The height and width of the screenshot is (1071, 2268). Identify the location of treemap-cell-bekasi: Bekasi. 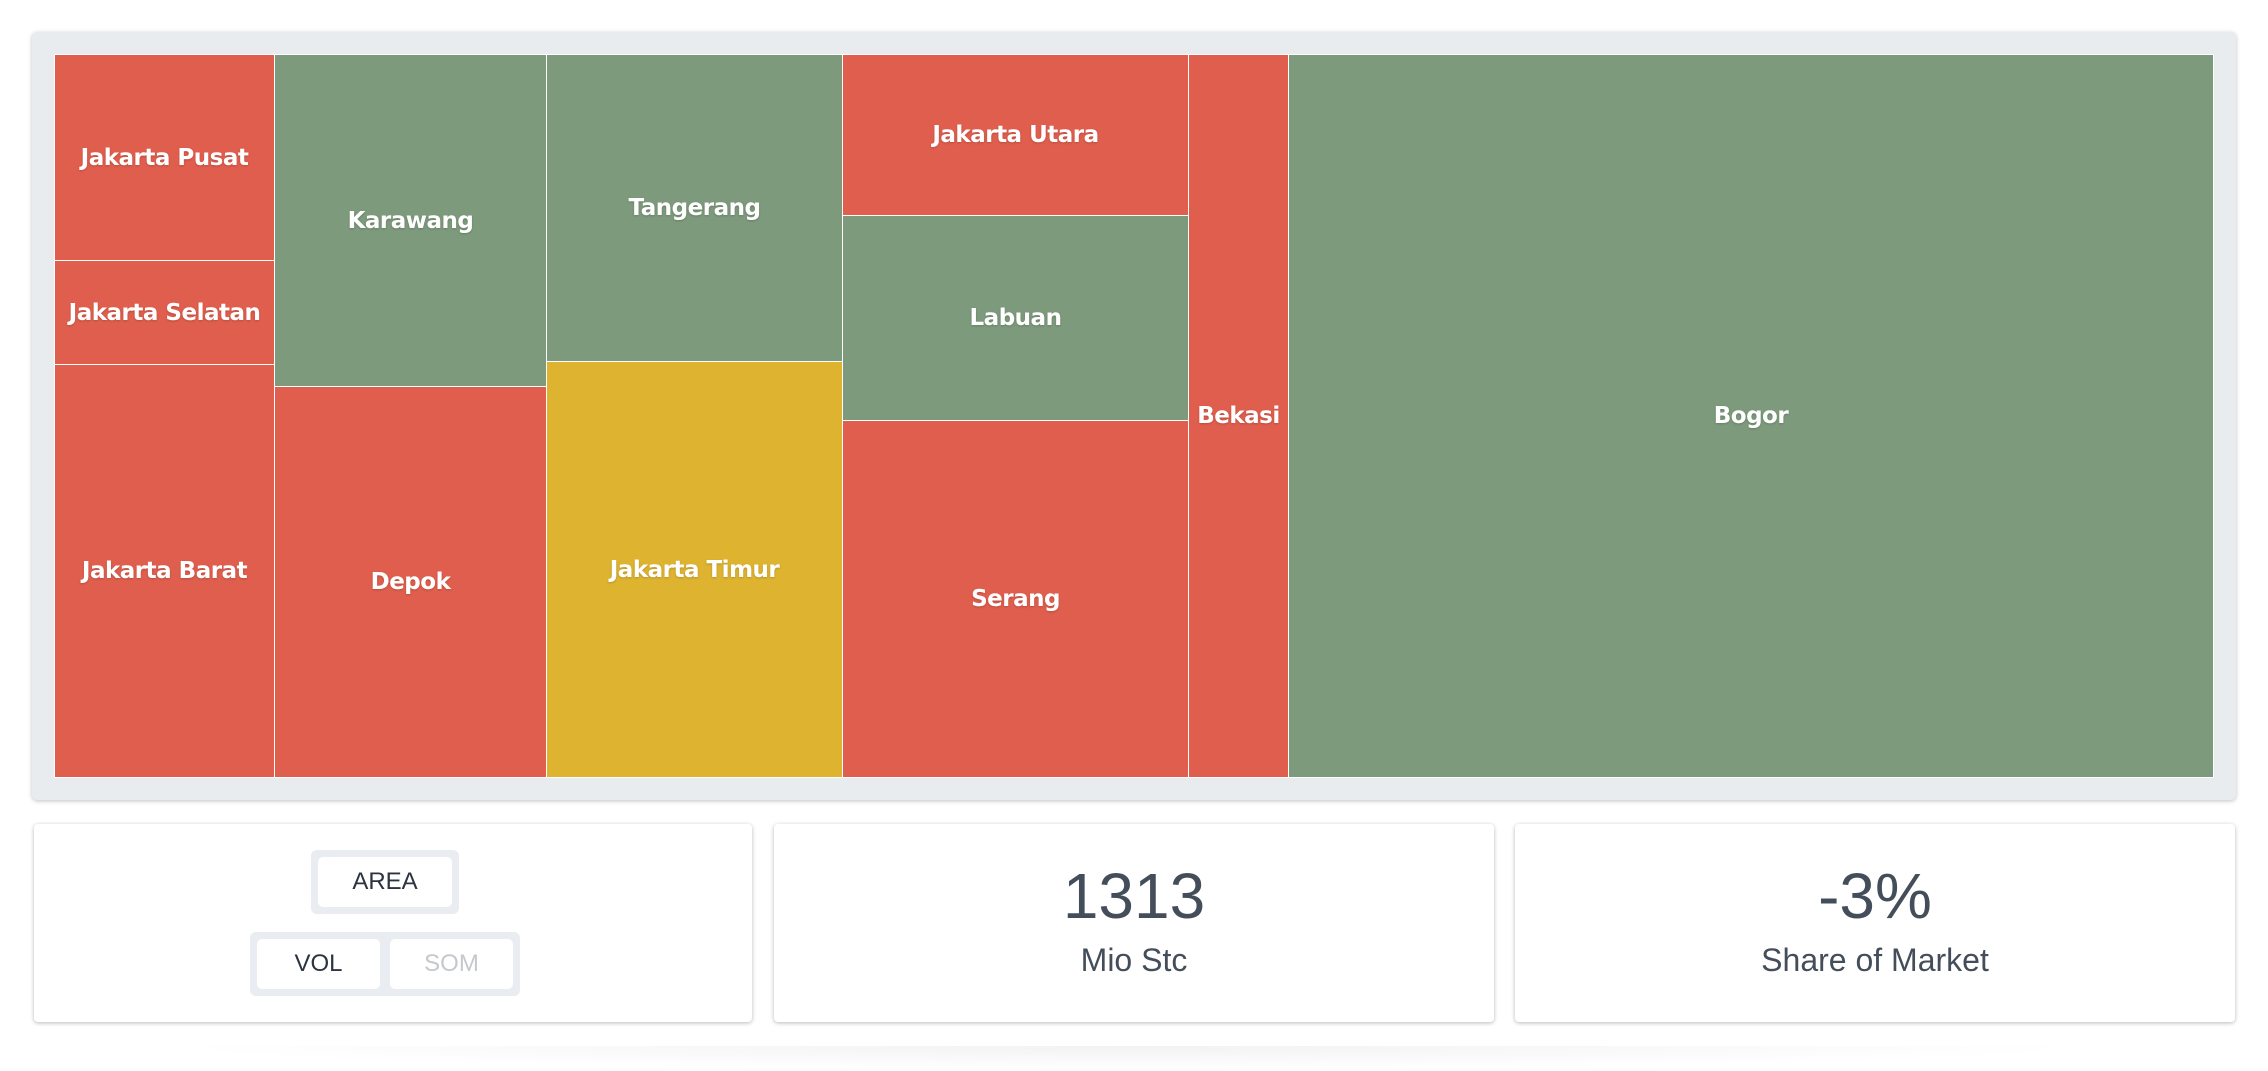
(1238, 416).